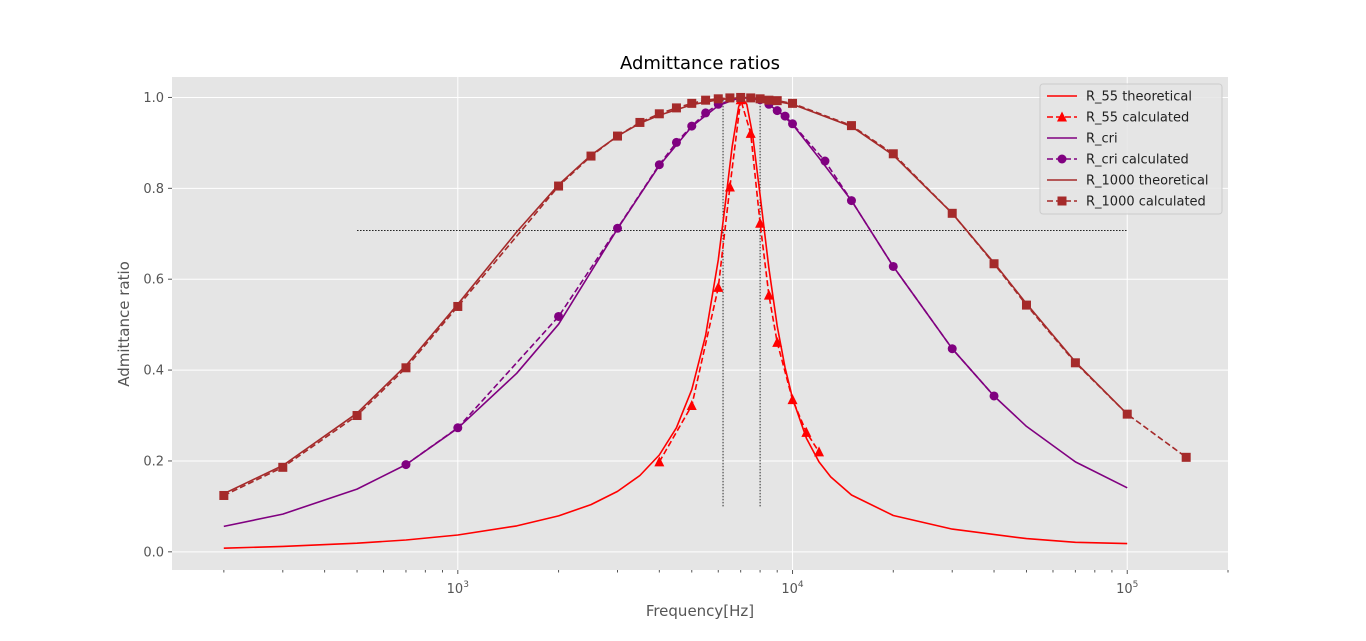 This screenshot has width=1366, height=641. I want to click on y-tick-label: 0.8, so click(153, 189).